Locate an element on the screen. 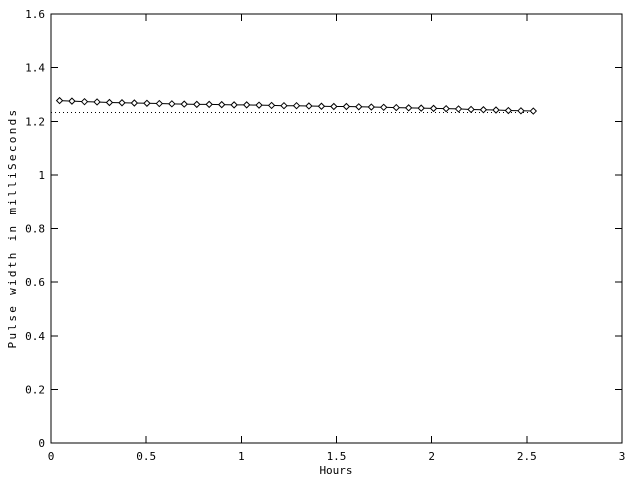 This screenshot has width=640, height=480. y-tick-label: 0 is located at coordinates (41, 443).